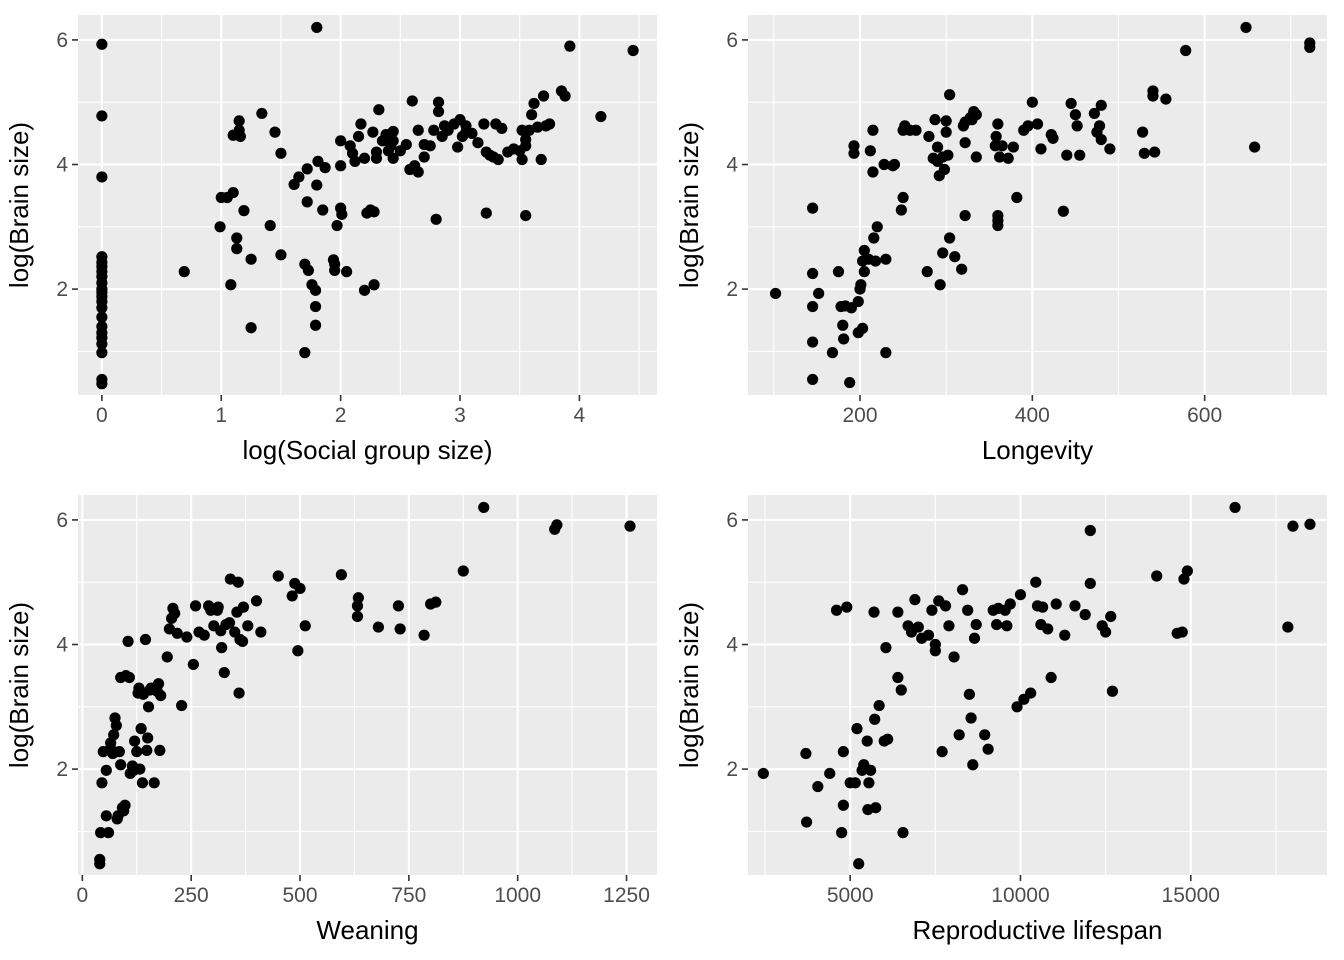 This screenshot has height=960, width=1344. I want to click on x-tick-label: 4, so click(580, 415).